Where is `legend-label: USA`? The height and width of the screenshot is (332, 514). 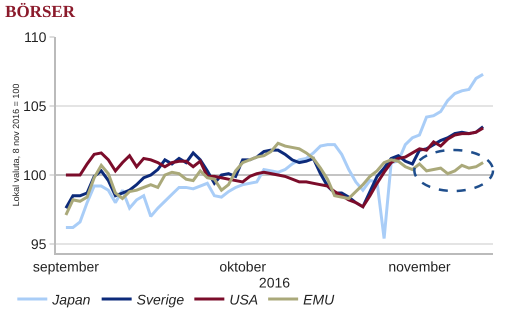 legend-label: USA is located at coordinates (243, 300).